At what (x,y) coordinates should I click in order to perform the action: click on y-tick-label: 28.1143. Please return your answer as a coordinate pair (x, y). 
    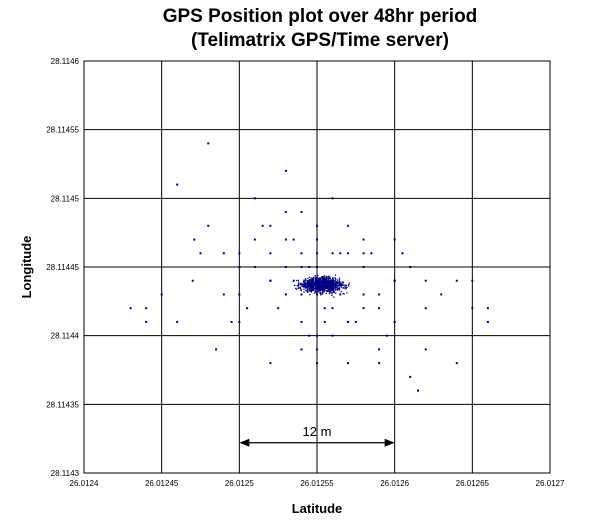
    Looking at the image, I should click on (65, 473).